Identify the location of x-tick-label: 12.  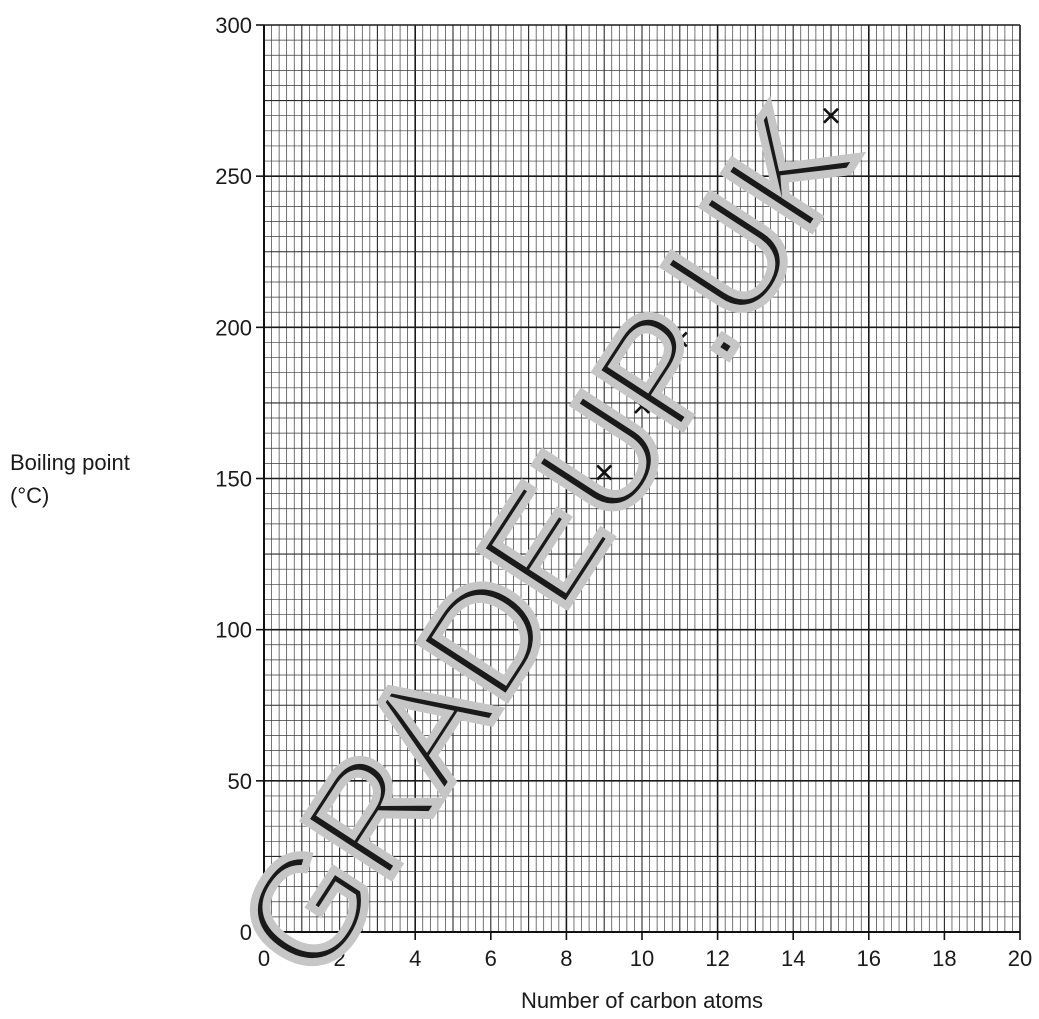
(717, 958).